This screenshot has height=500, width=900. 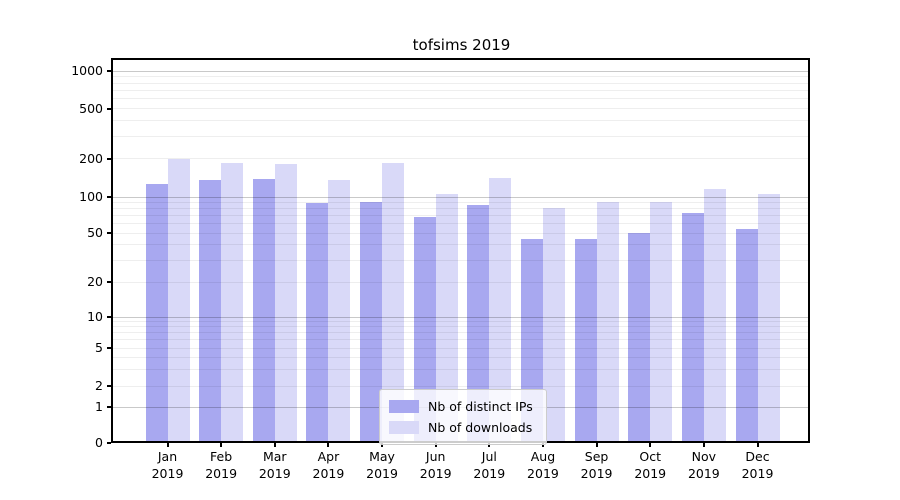 I want to click on bar-nb-of-downloads-jun, so click(x=446, y=318).